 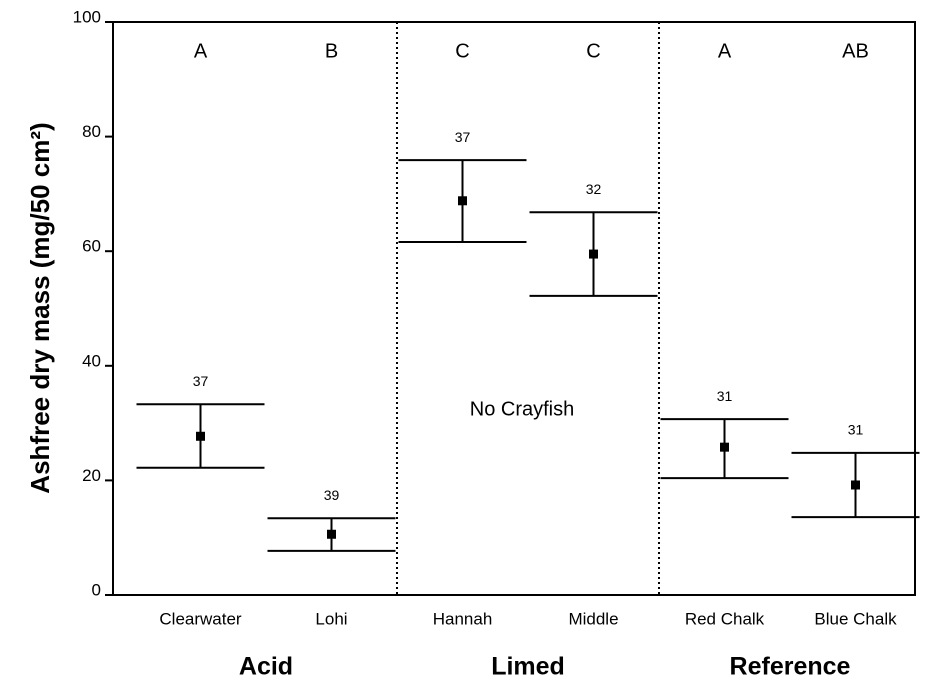 What do you see at coordinates (91, 131) in the screenshot?
I see `y-tick-label: 80` at bounding box center [91, 131].